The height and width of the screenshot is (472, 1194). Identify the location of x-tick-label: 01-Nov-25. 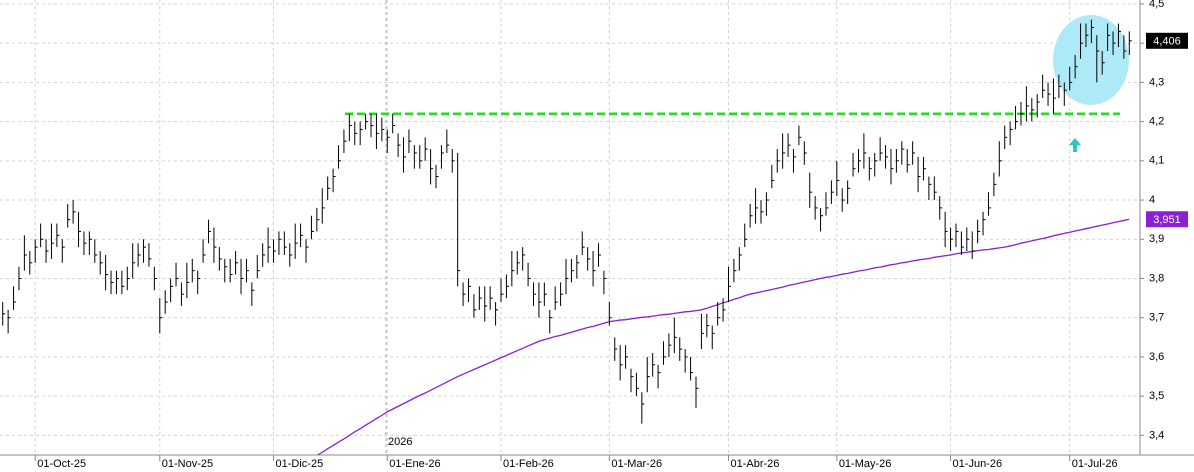
(187, 464).